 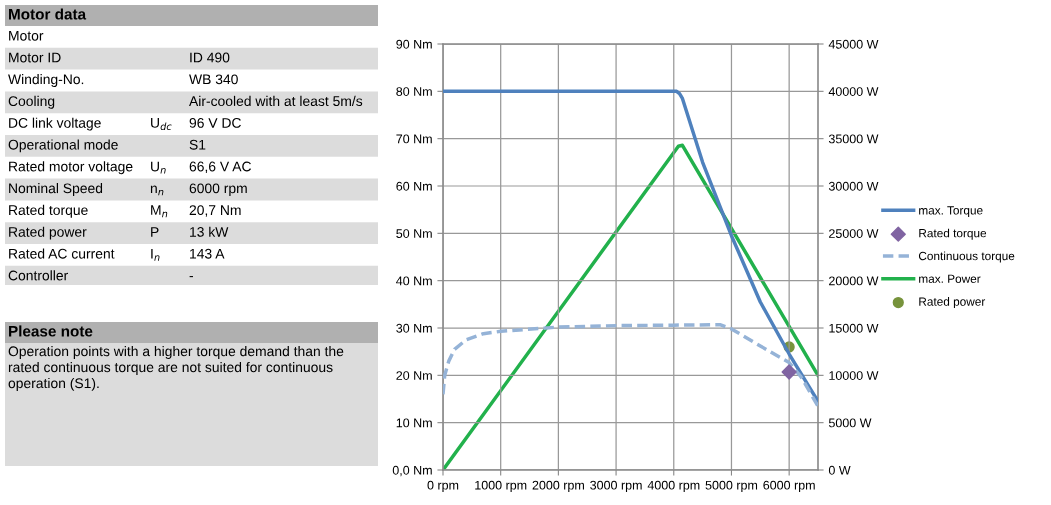 What do you see at coordinates (35, 57) in the screenshot?
I see `text: Motor ID` at bounding box center [35, 57].